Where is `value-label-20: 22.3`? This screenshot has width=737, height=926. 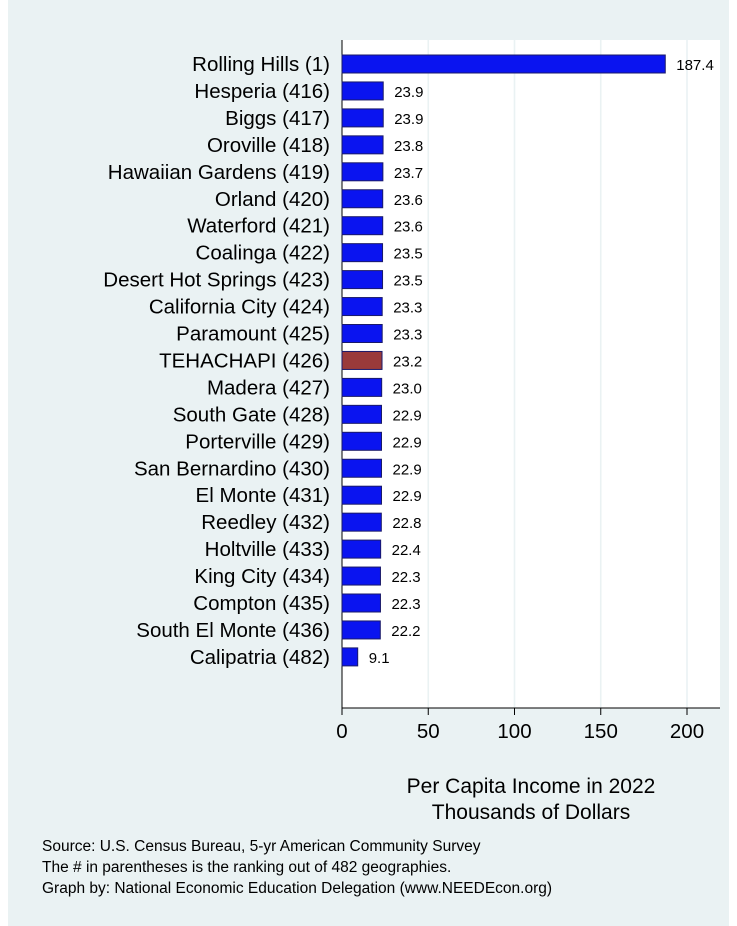 value-label-20: 22.3 is located at coordinates (405, 577).